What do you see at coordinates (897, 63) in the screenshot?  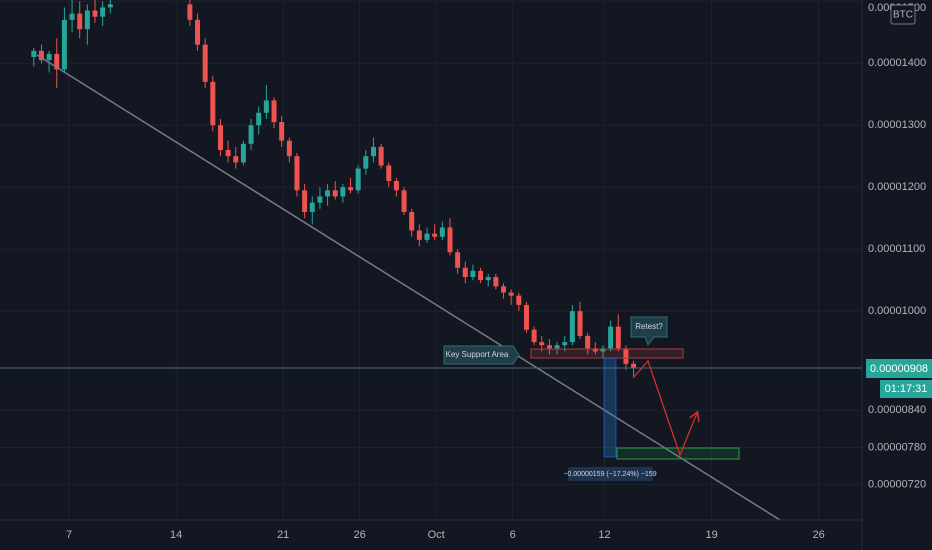 I see `y-tick-label: 0.00001400` at bounding box center [897, 63].